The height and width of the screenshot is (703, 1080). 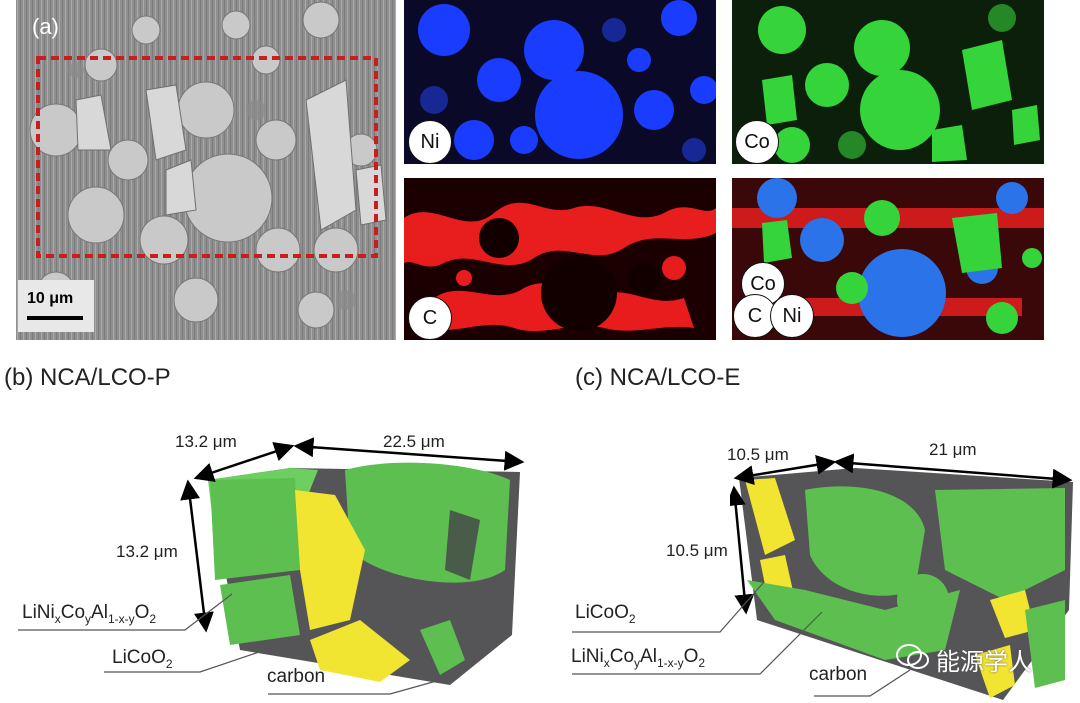 What do you see at coordinates (984, 662) in the screenshot?
I see `watermark-text: 能源学人` at bounding box center [984, 662].